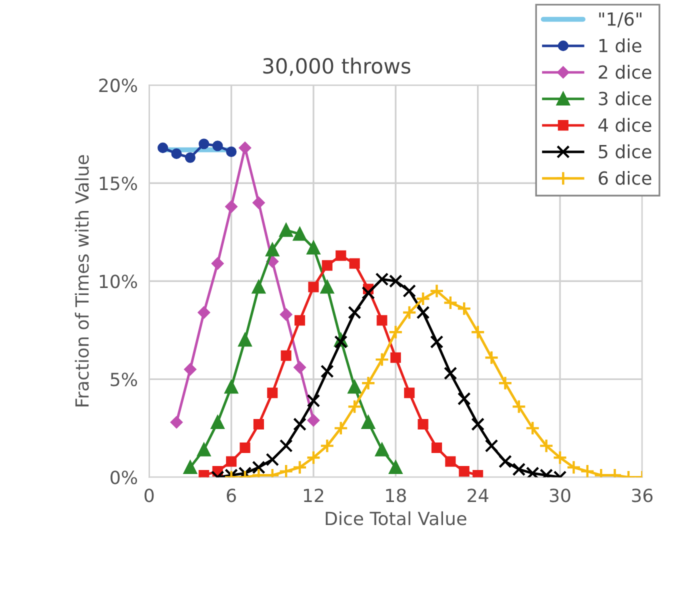  Describe the element at coordinates (642, 495) in the screenshot. I see `x-tick-label: 36` at that location.